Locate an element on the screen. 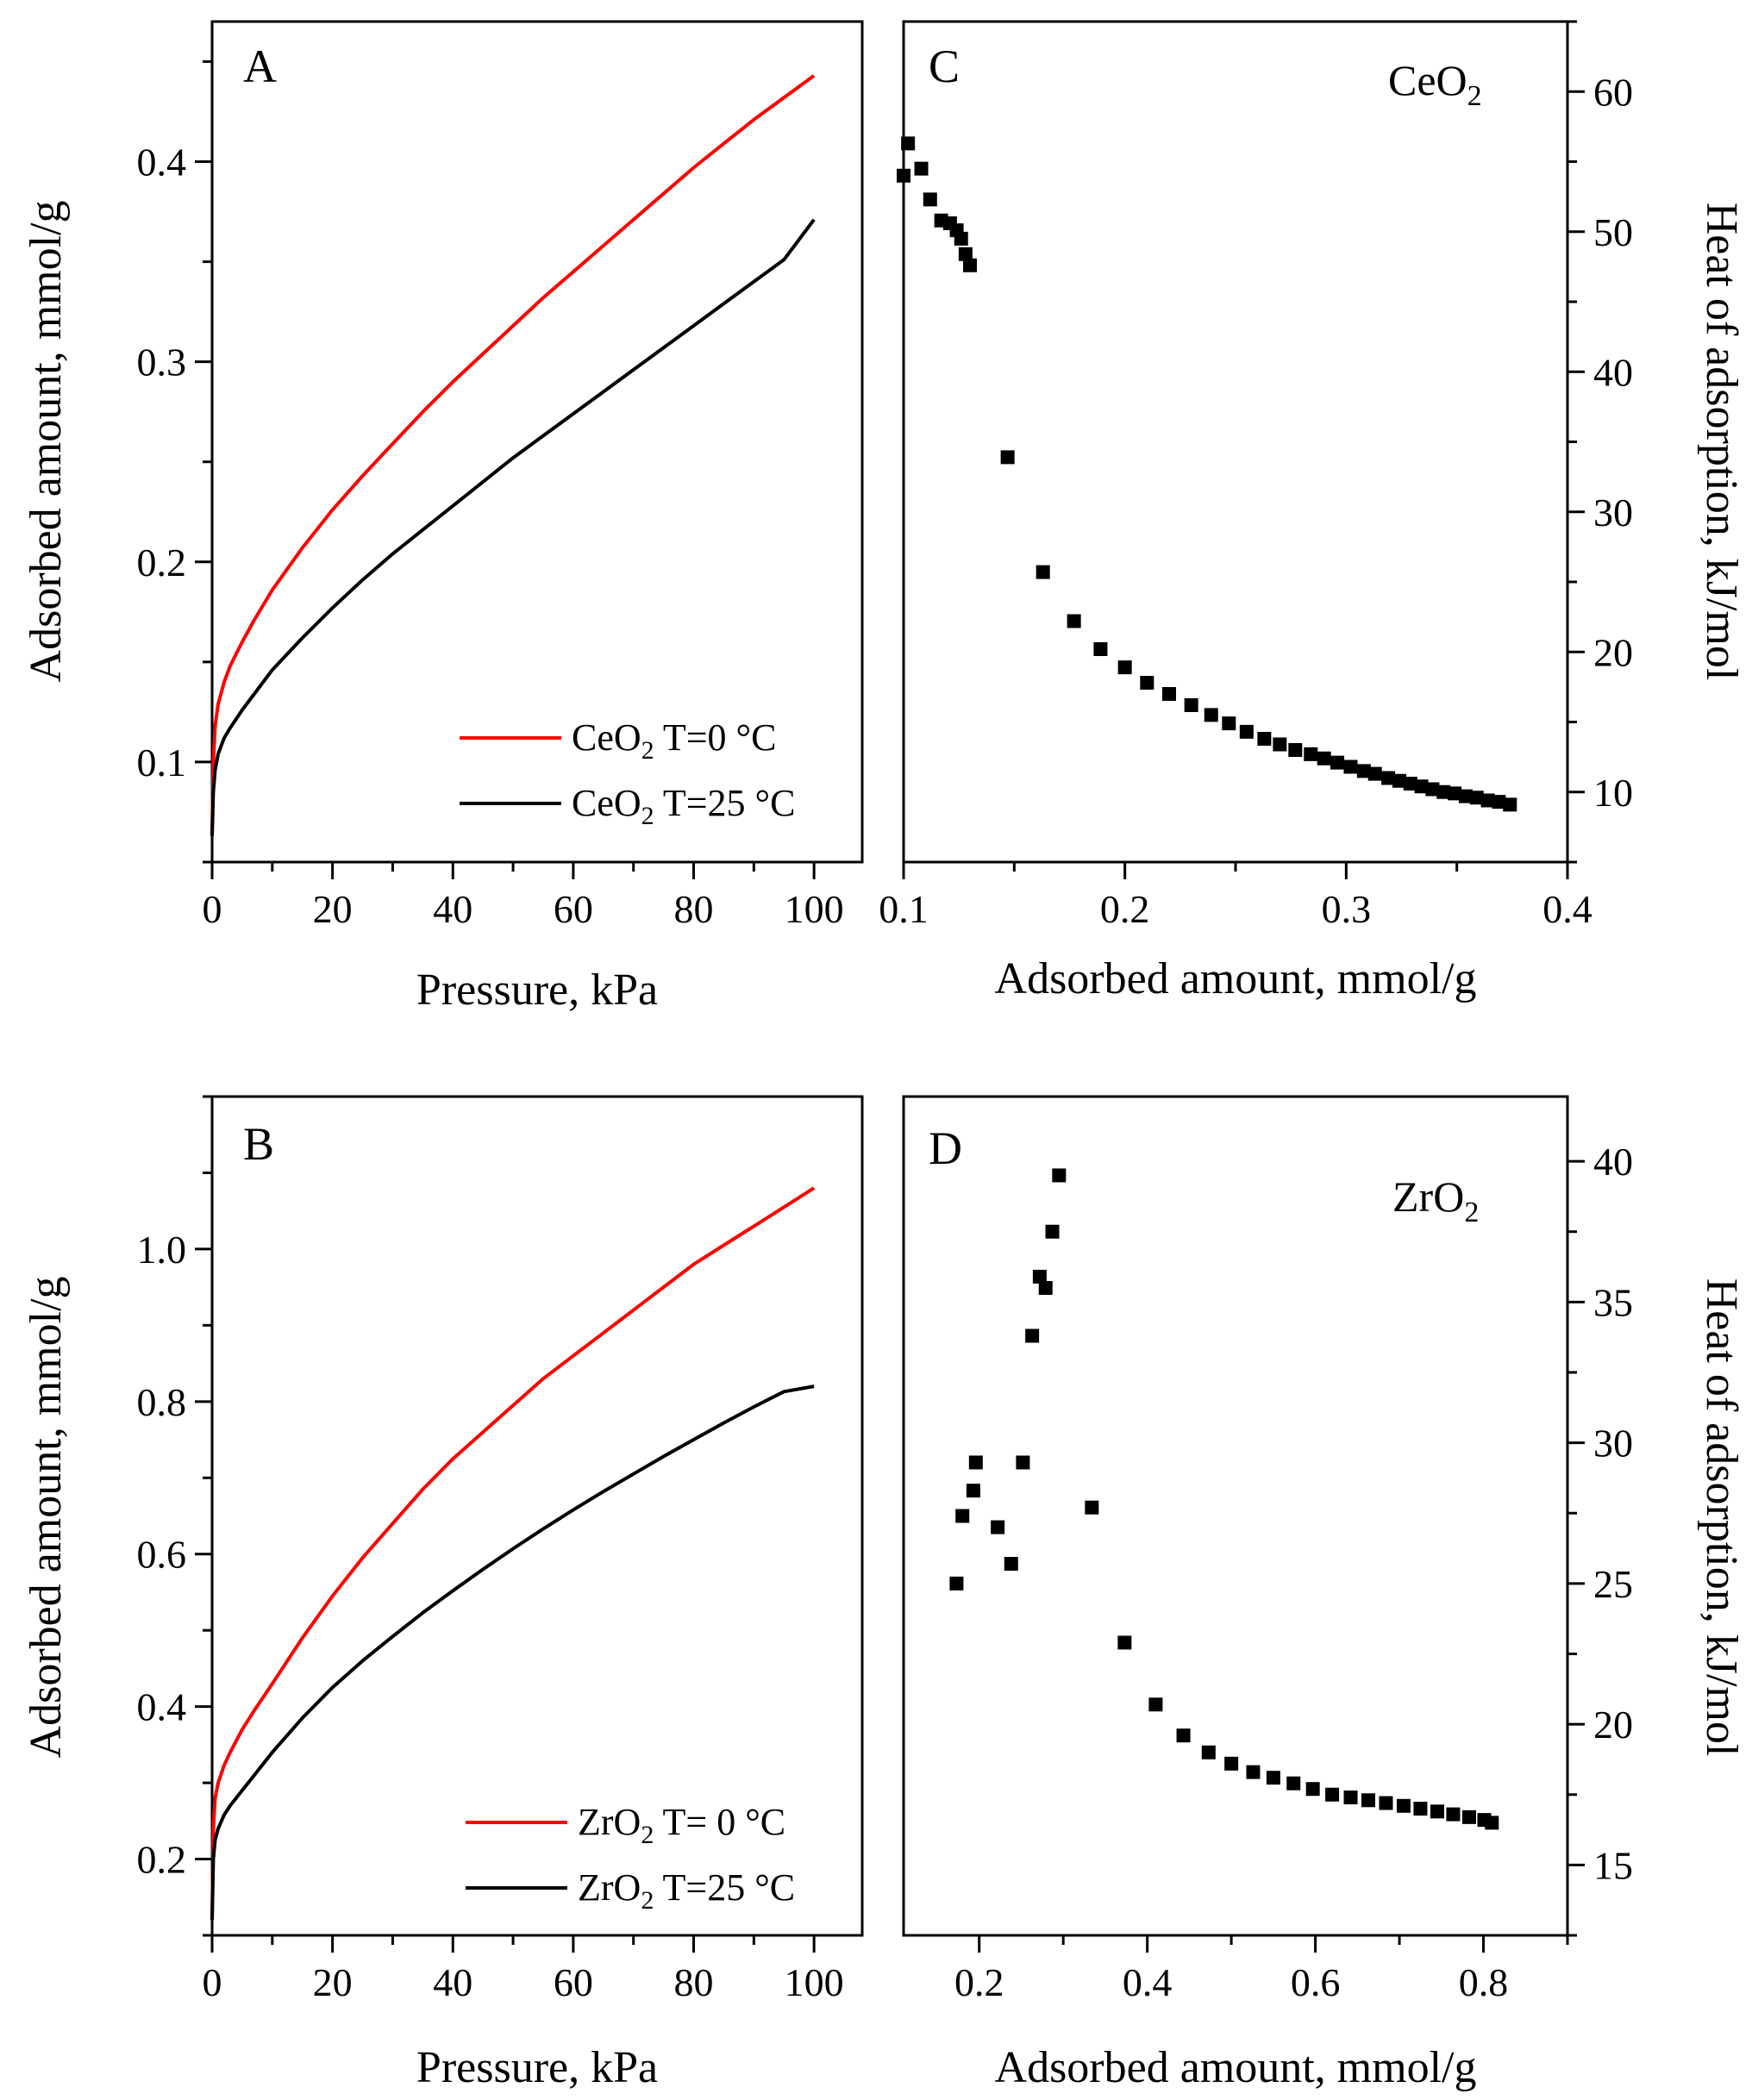 The image size is (1752, 2100). compound-subscript: 2 is located at coordinates (1471, 1212).